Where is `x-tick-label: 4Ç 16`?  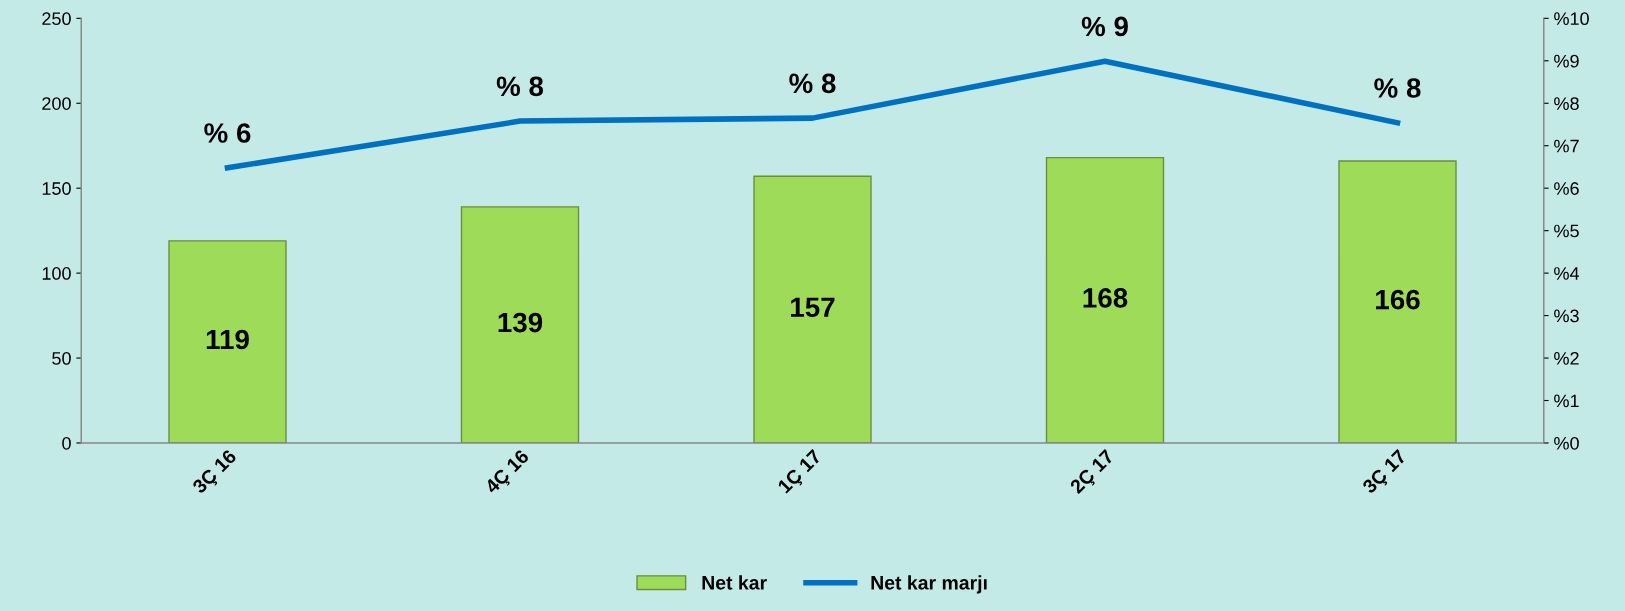 x-tick-label: 4Ç 16 is located at coordinates (508, 473).